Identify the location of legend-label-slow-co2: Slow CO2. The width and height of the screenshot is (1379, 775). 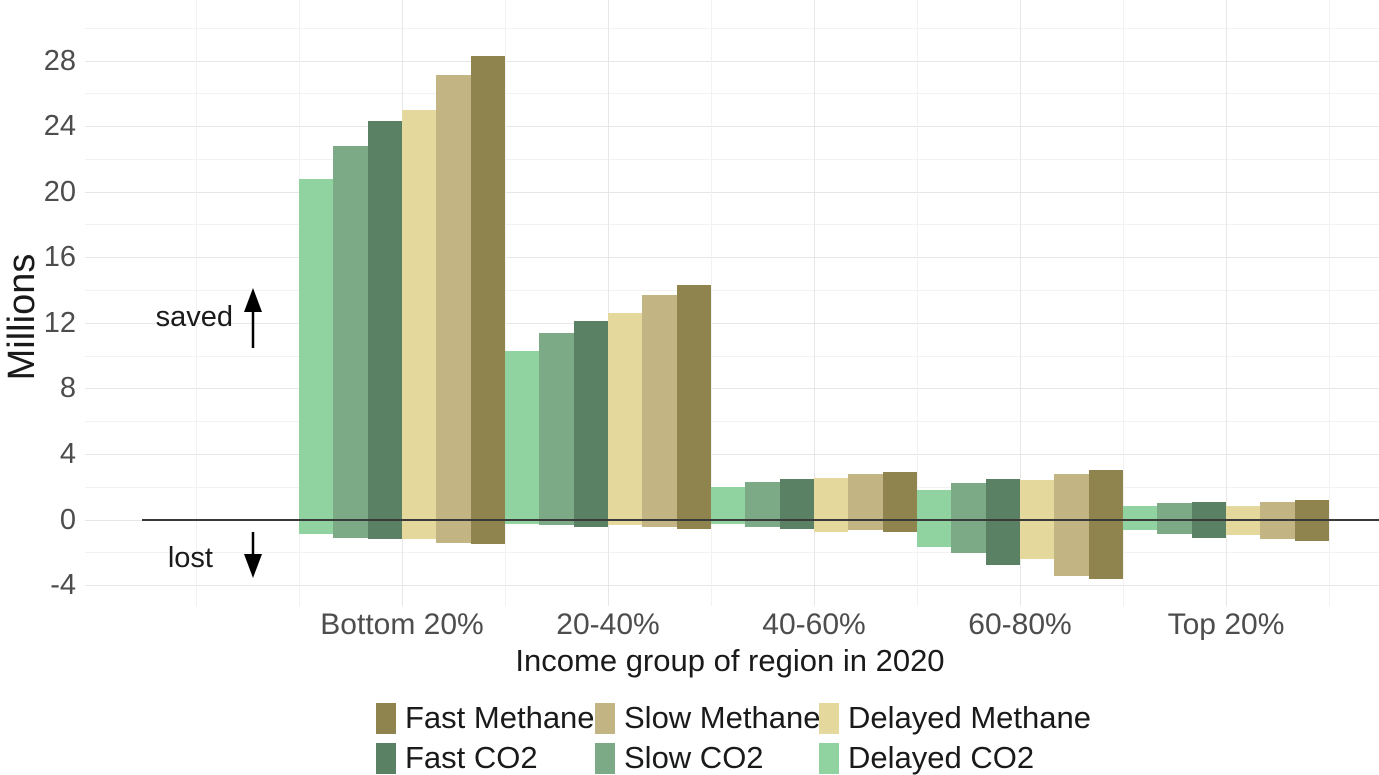
(694, 757).